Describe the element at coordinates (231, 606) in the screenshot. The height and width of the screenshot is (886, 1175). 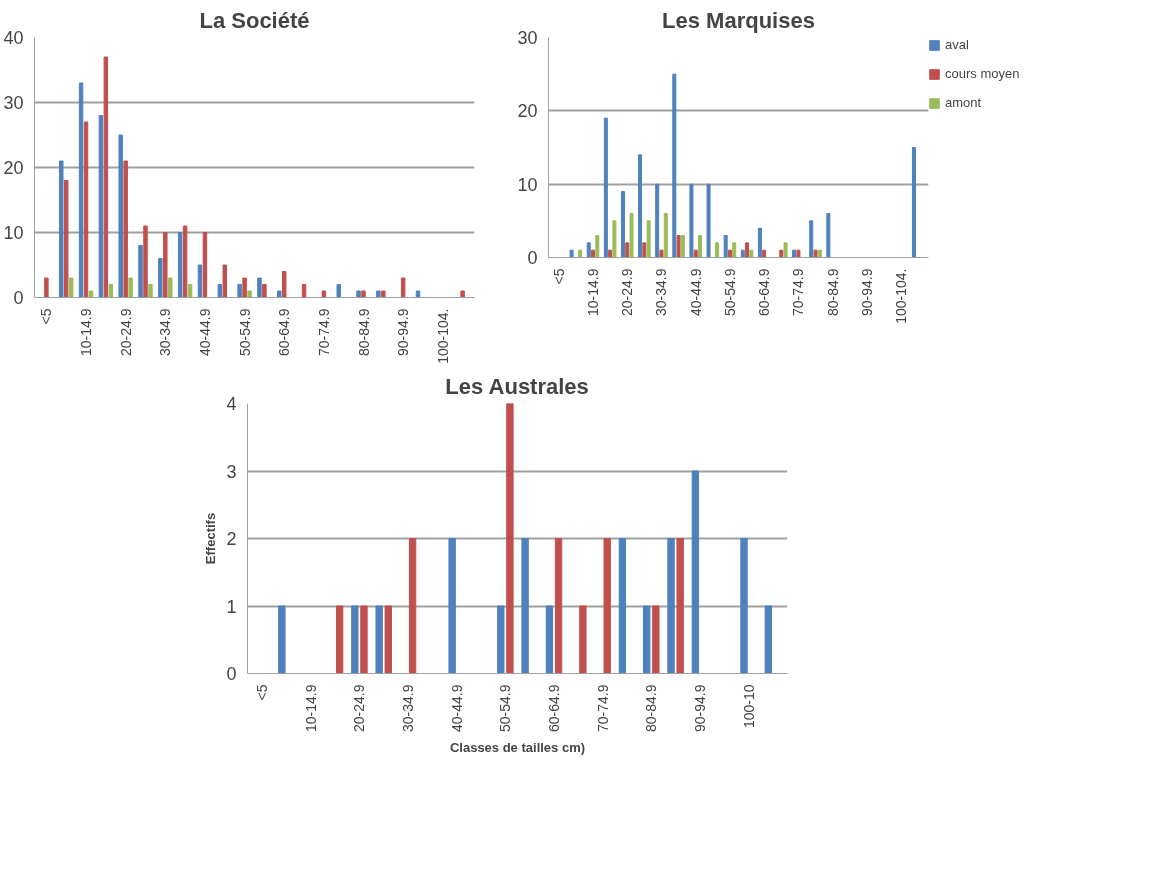
I see `y-tick-label: 1` at that location.